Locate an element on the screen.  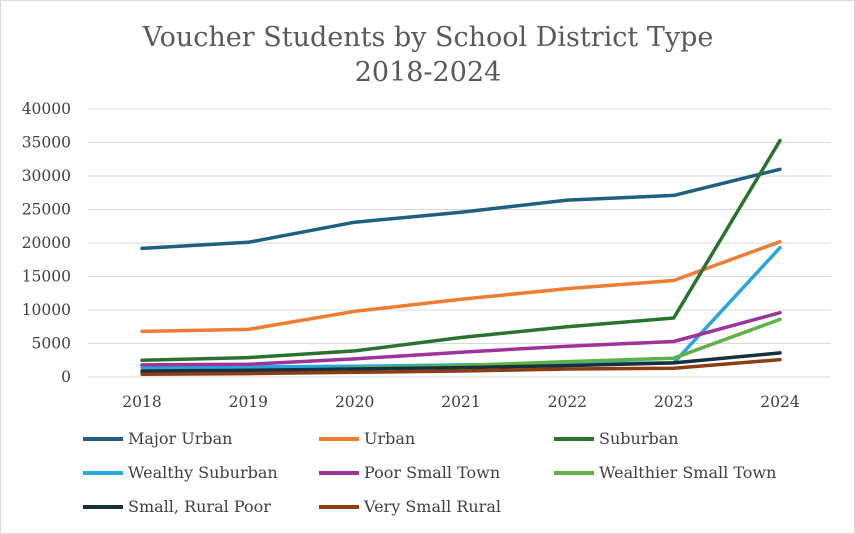
y-tick-label: 25000 is located at coordinates (46, 210).